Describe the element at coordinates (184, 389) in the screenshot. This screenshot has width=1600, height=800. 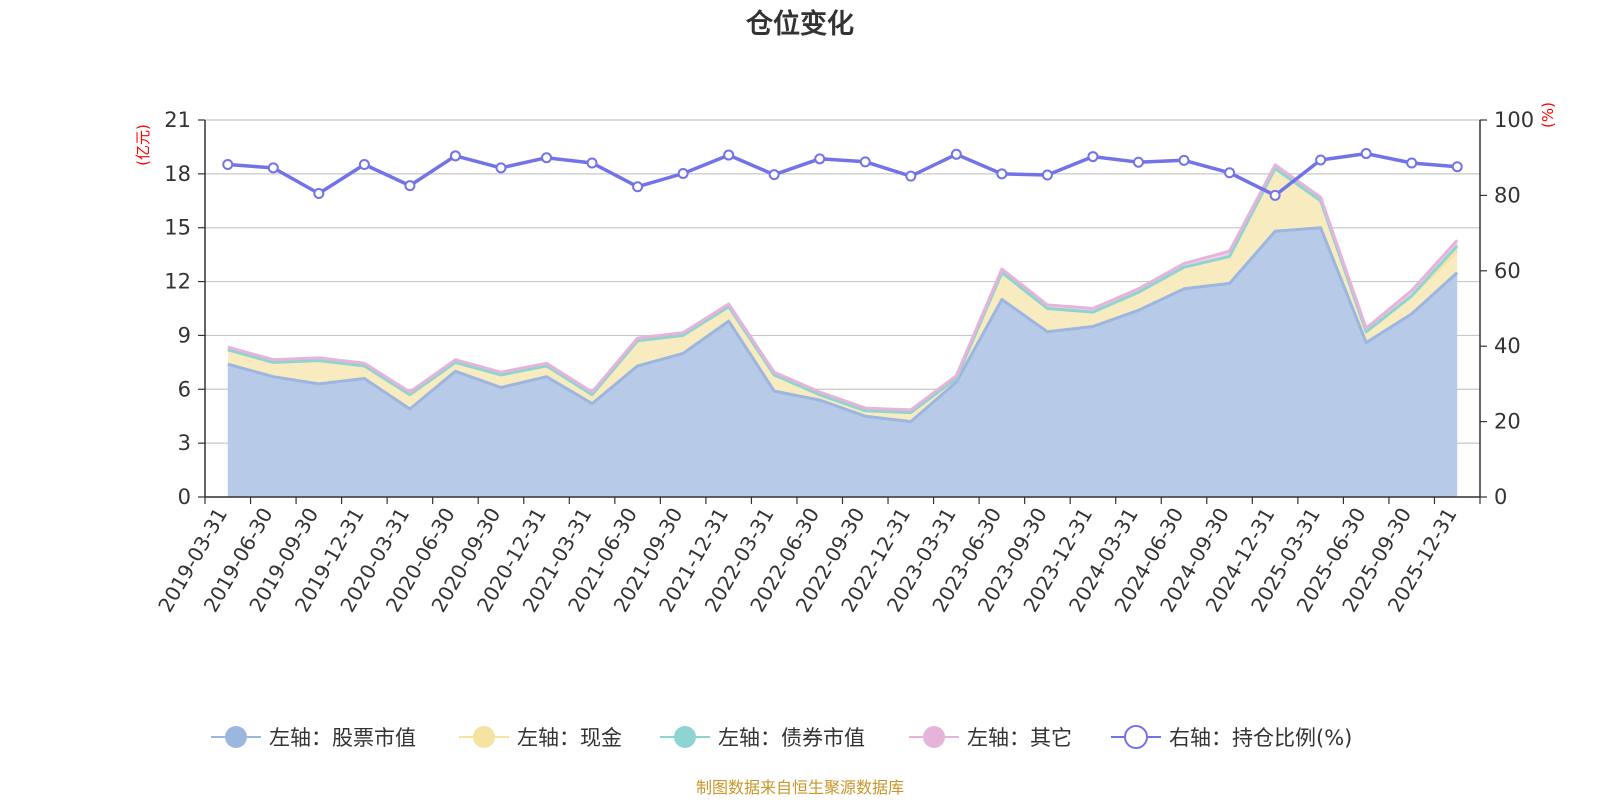
I see `left-tick-label: 6` at that location.